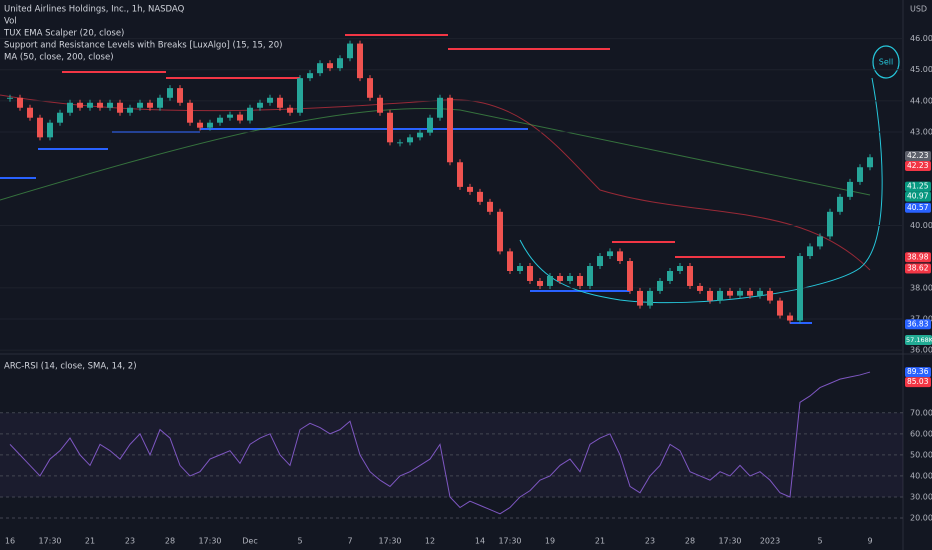 This screenshot has width=932, height=550. I want to click on indicator-label: MA (50, close, 200, close), so click(59, 58).